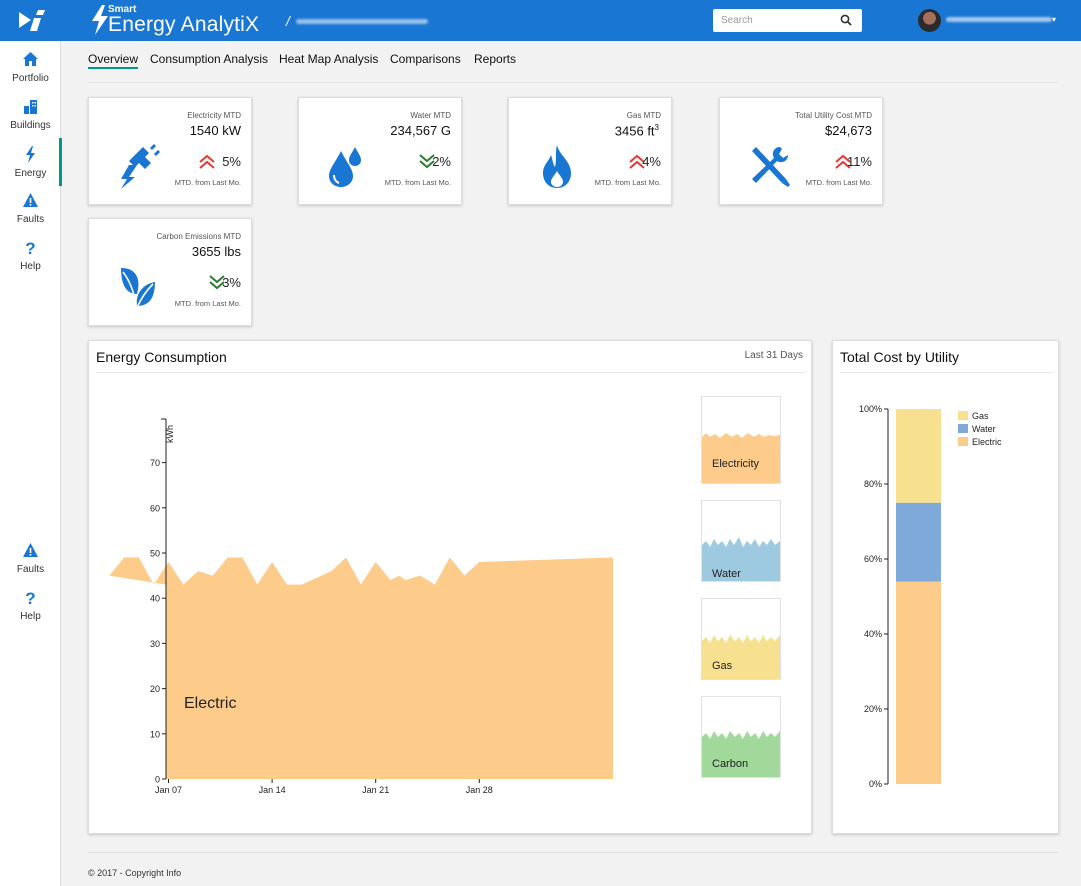 This screenshot has width=1081, height=886. What do you see at coordinates (929, 20) in the screenshot?
I see `user-avatar` at bounding box center [929, 20].